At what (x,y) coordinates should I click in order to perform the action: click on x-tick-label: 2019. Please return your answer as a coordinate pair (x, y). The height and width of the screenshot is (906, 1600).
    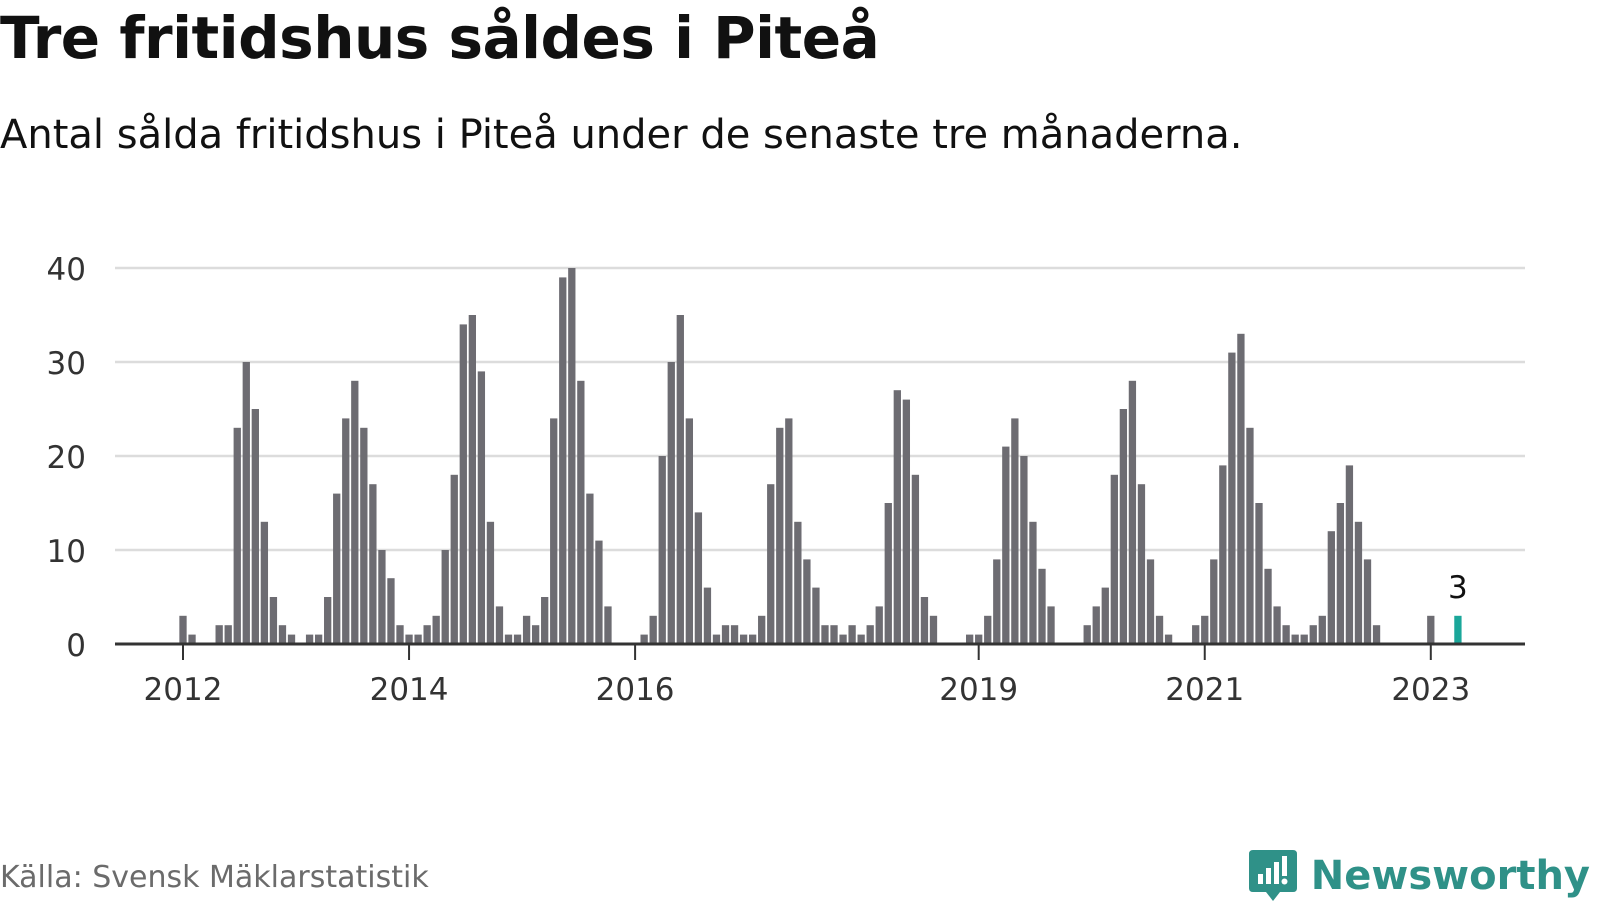
    Looking at the image, I should click on (978, 690).